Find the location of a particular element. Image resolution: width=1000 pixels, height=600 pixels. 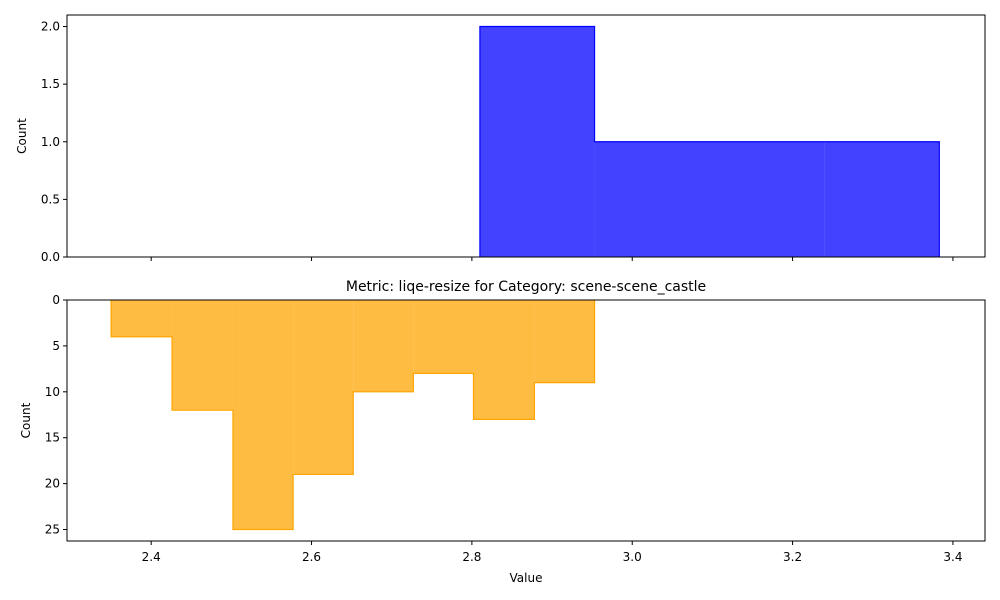

x-tick-label: 2.4 is located at coordinates (151, 557).